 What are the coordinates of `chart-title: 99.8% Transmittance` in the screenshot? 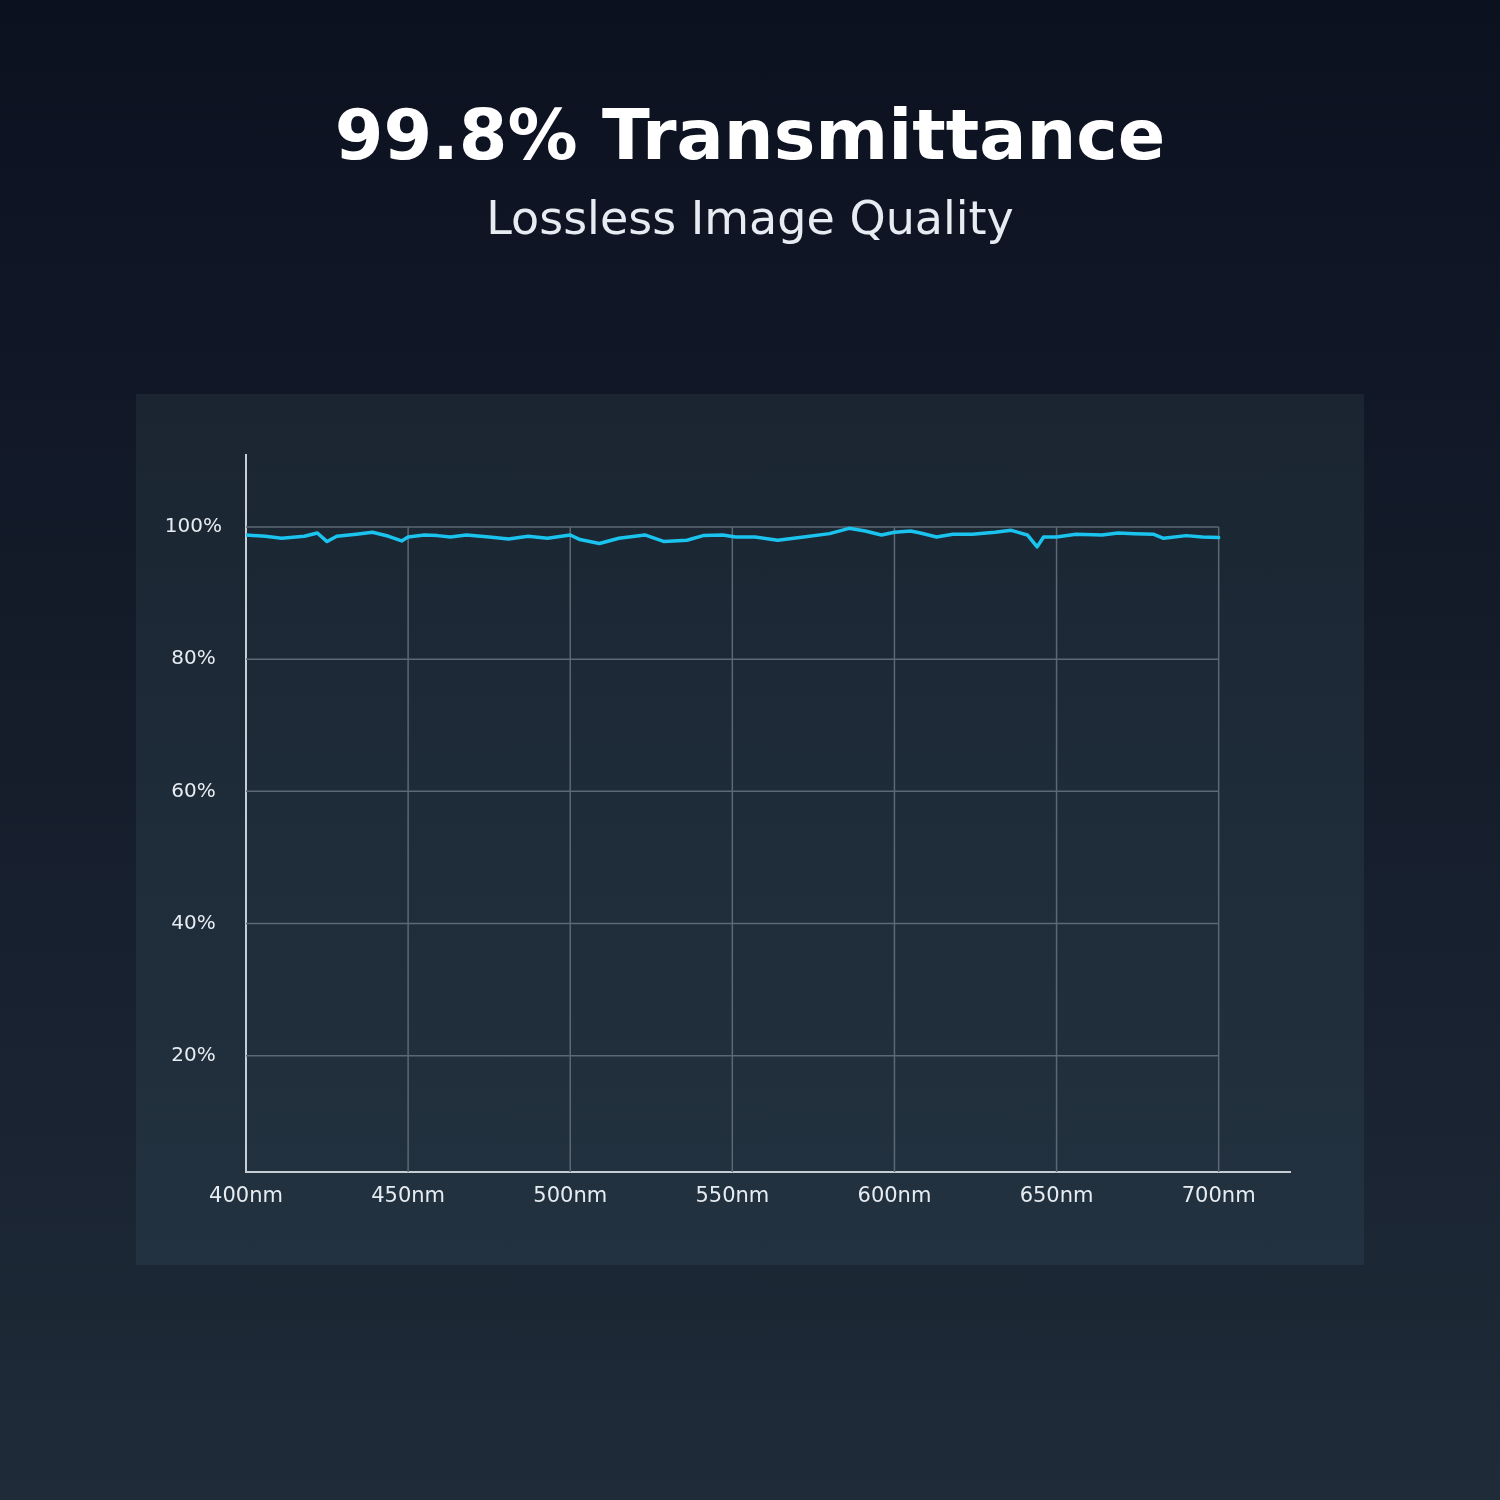 It's located at (750, 135).